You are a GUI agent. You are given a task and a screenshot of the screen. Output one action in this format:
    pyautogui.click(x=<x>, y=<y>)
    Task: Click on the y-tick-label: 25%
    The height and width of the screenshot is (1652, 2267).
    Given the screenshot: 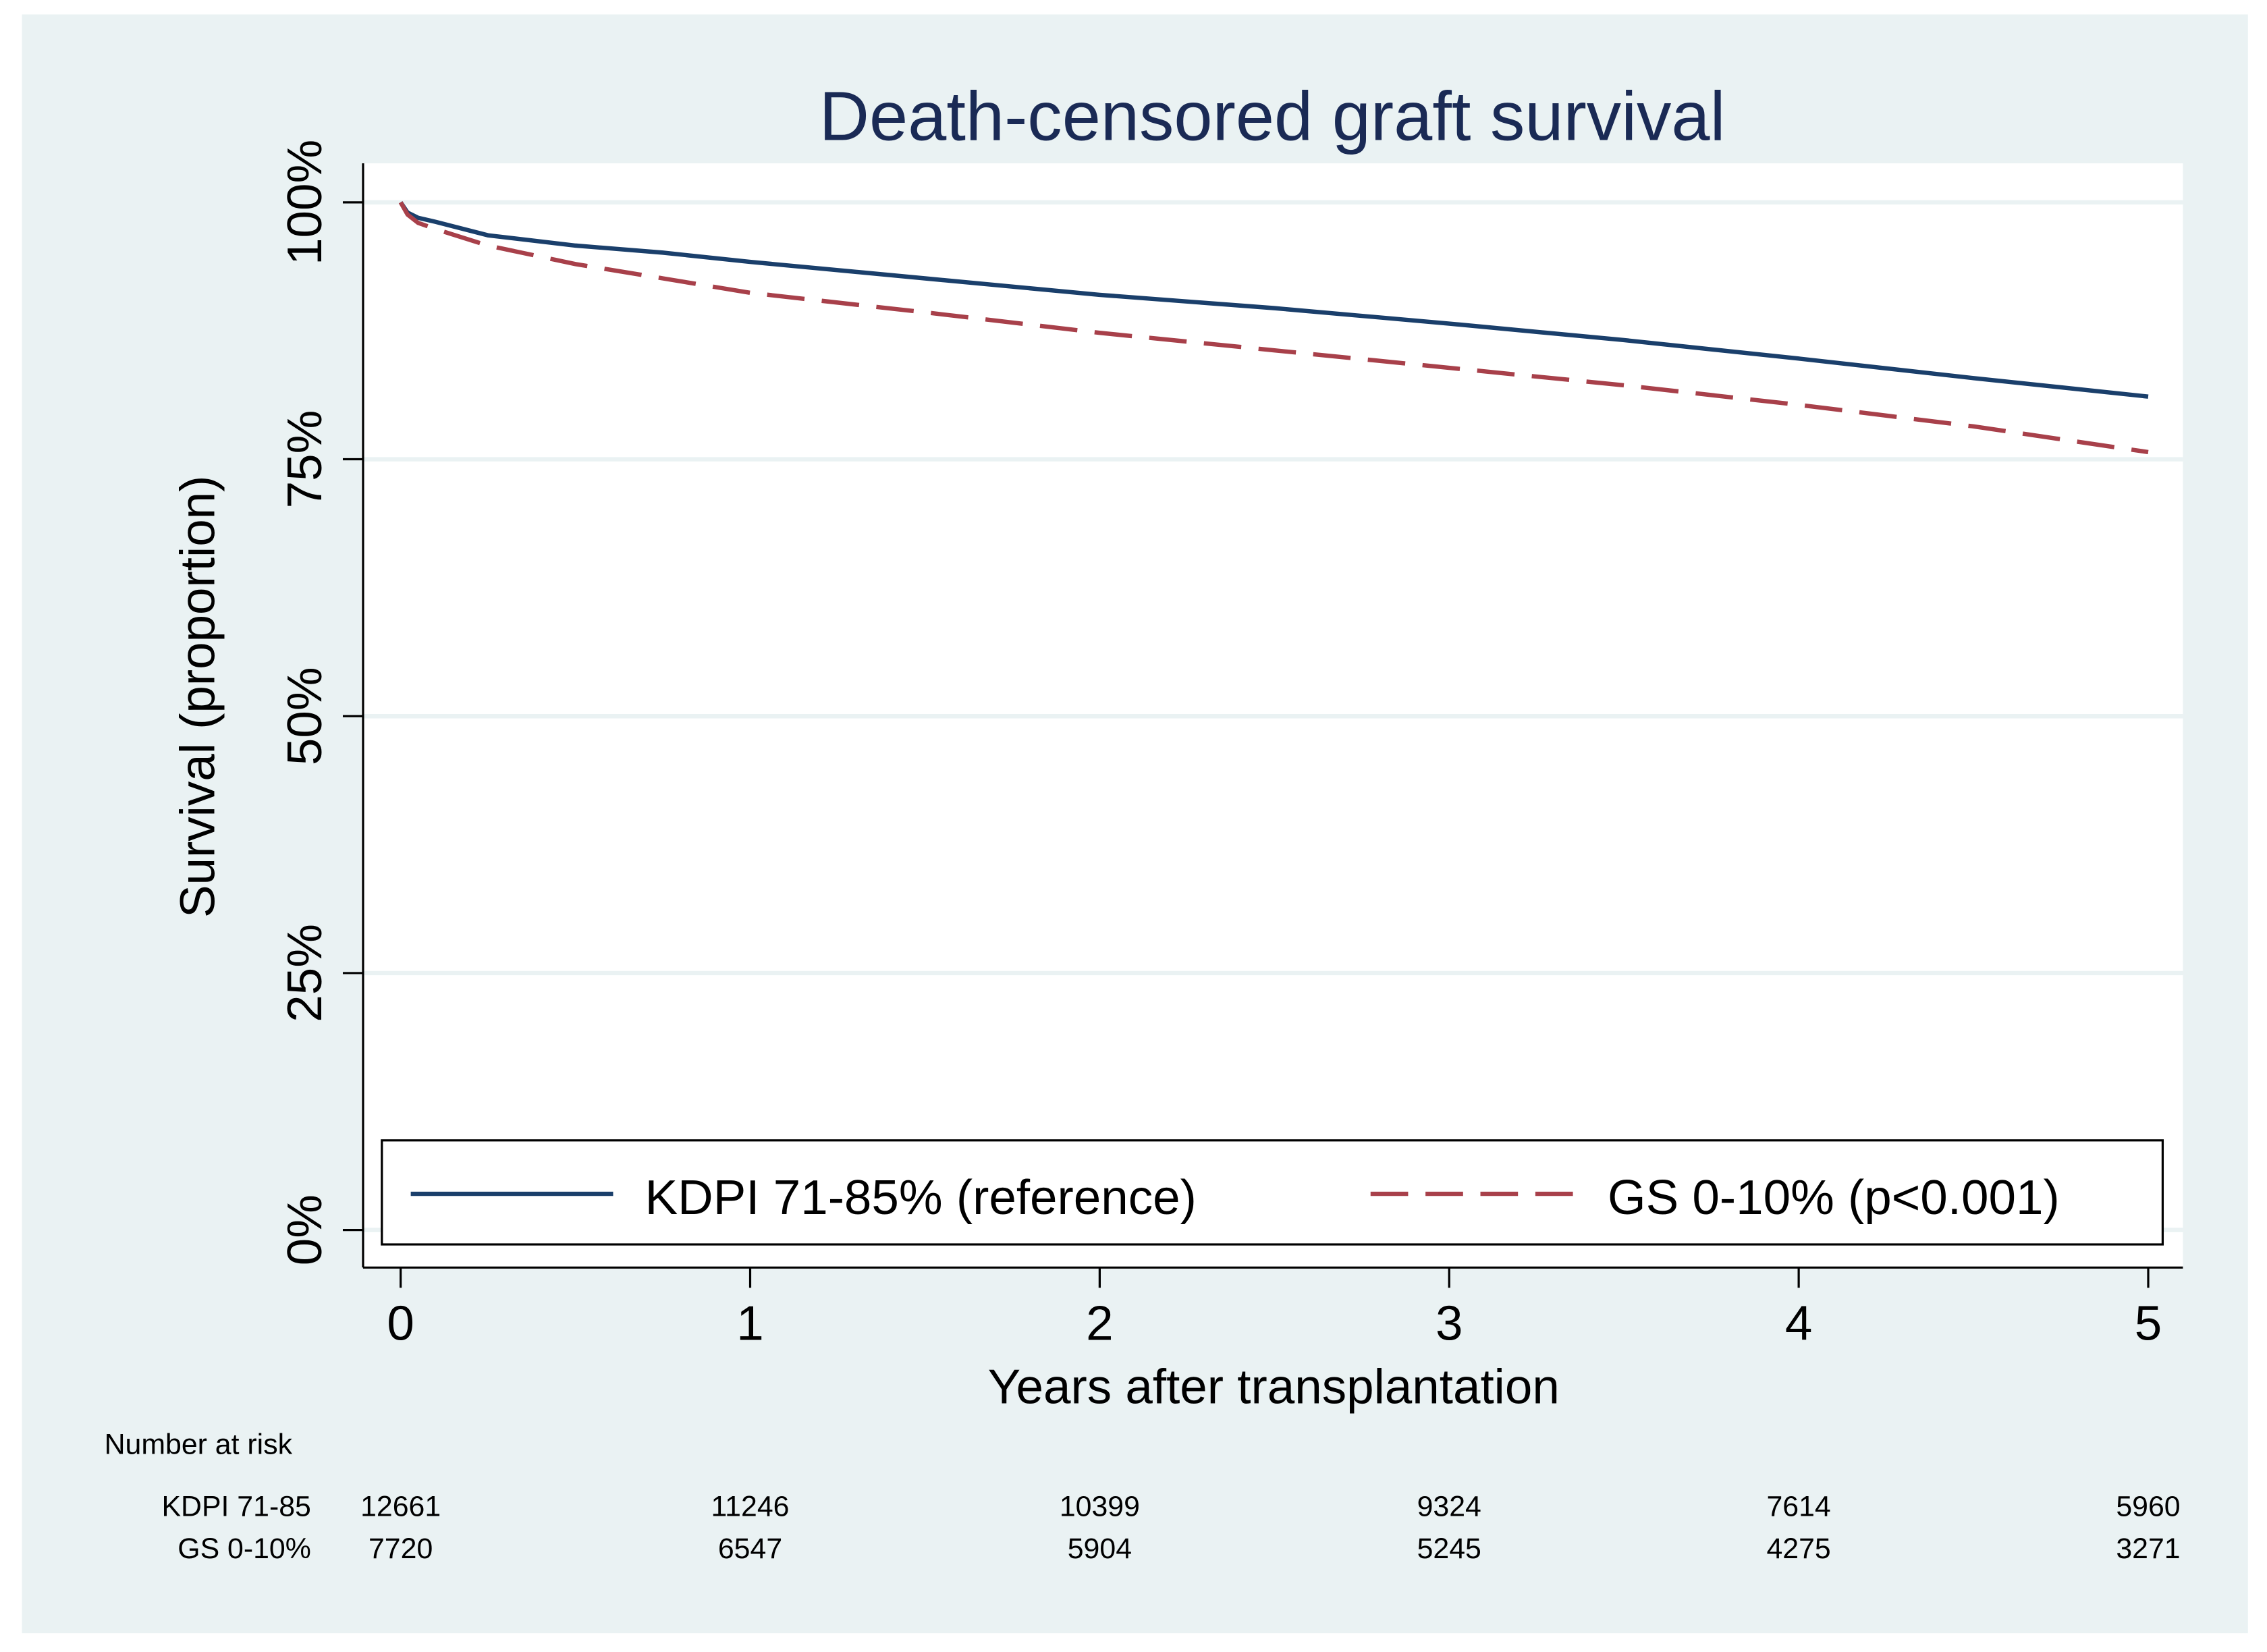 What is the action you would take?
    pyautogui.click(x=304, y=973)
    